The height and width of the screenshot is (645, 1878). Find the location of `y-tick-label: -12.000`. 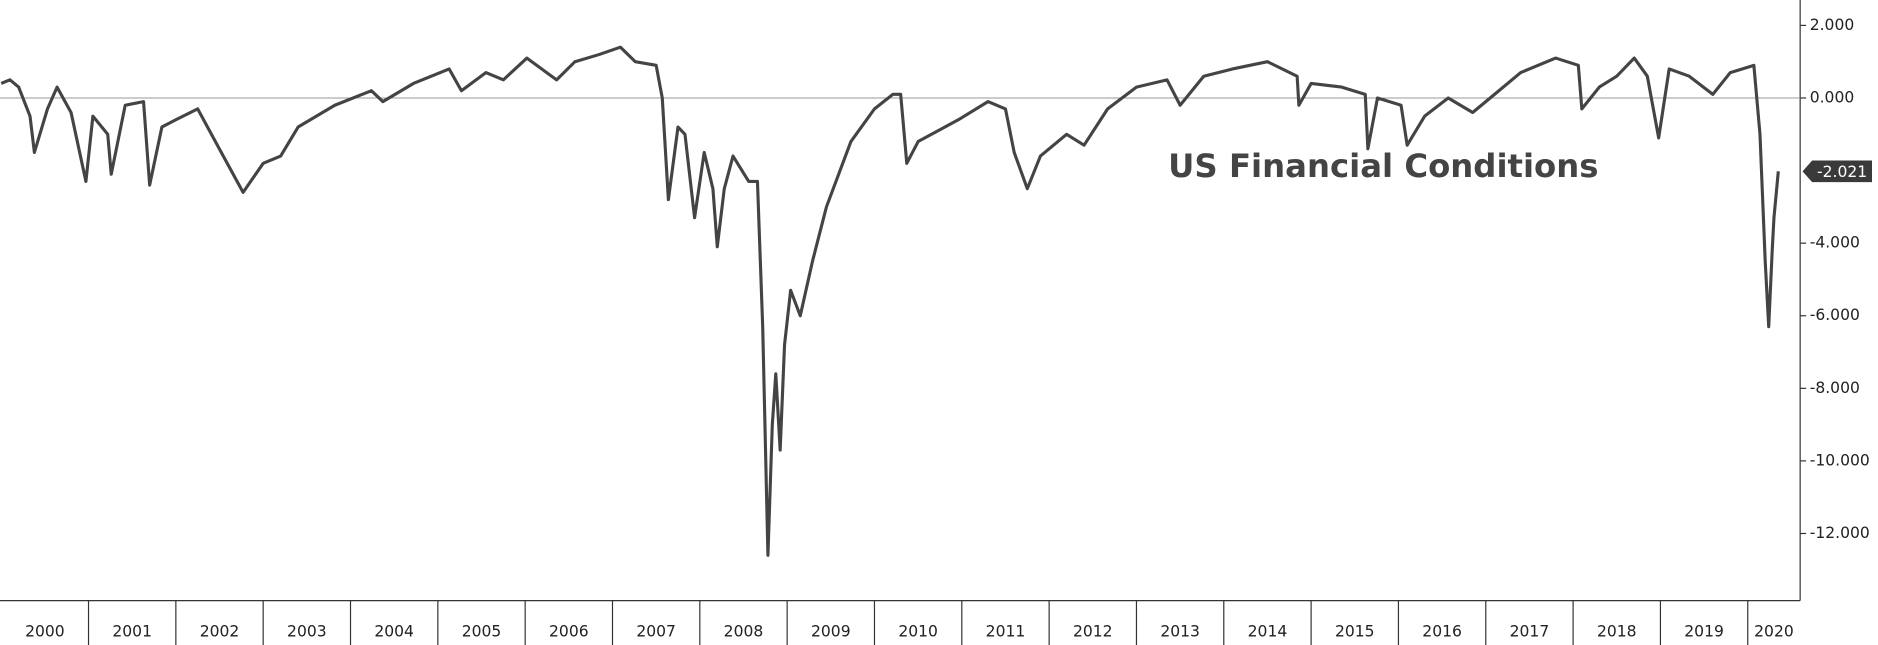

y-tick-label: -12.000 is located at coordinates (1840, 533).